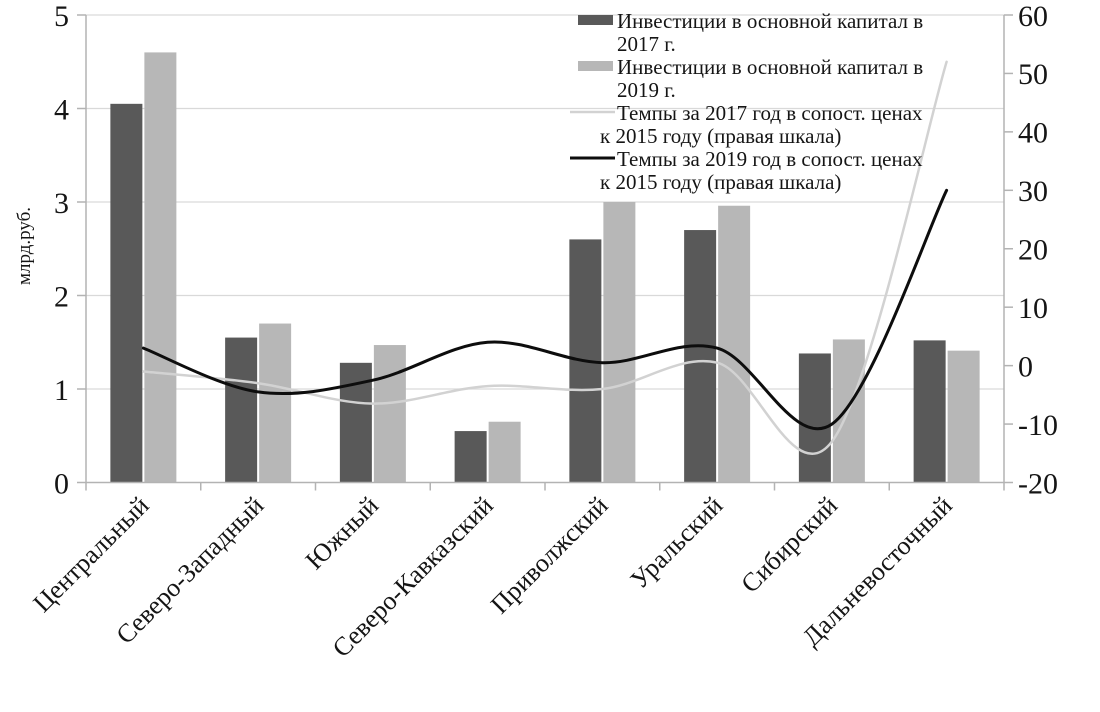  What do you see at coordinates (646, 44) in the screenshot?
I see `legend-label-line2: 2017 г.` at bounding box center [646, 44].